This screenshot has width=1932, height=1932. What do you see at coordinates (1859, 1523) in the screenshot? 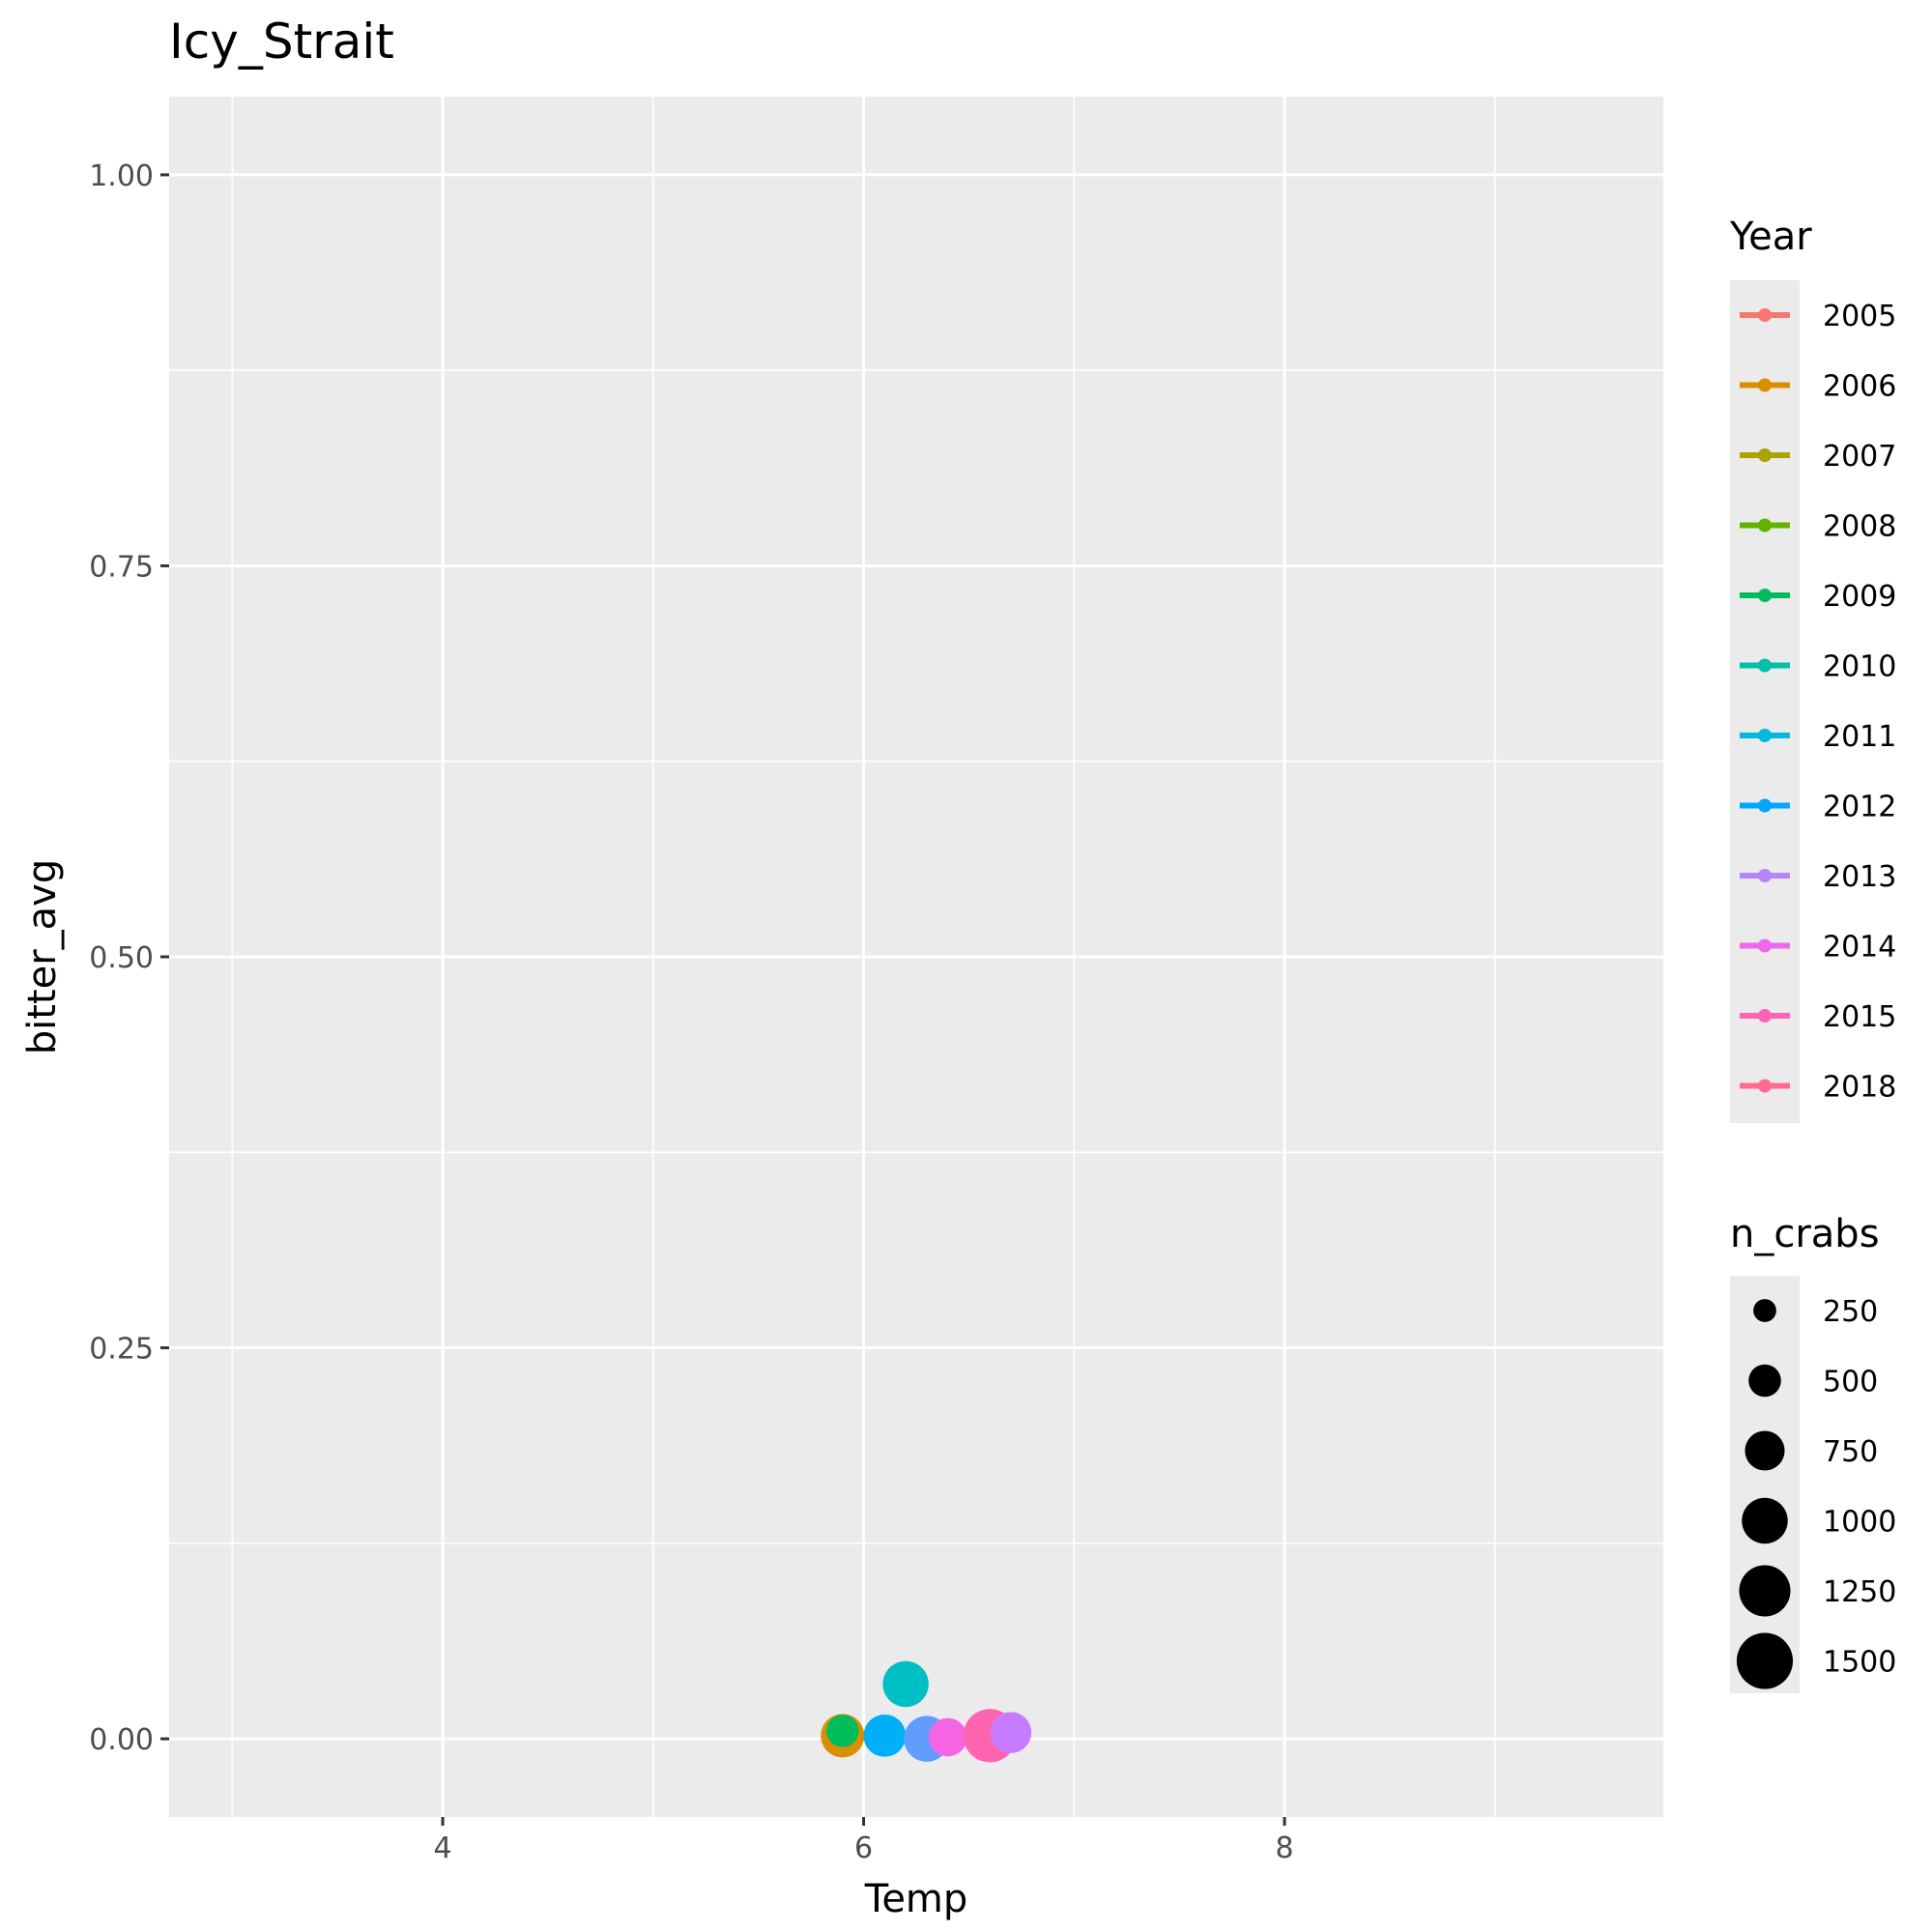
I see `n-crabs-legend-label: 1000` at bounding box center [1859, 1523].